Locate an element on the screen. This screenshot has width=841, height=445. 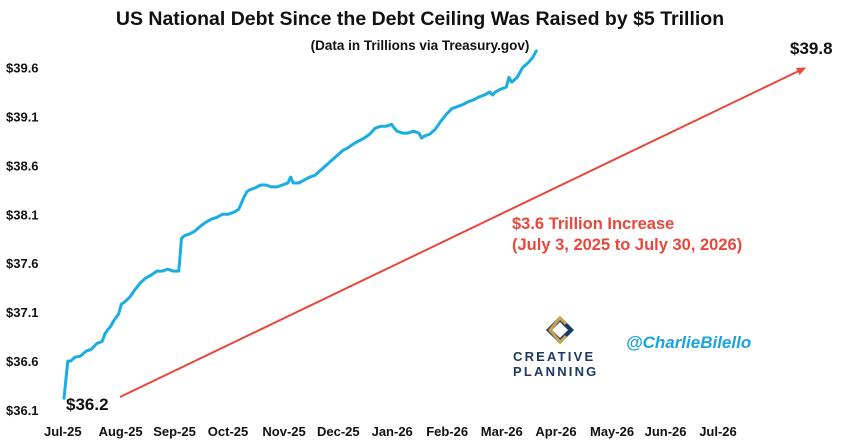
x-tick-label: Apr-26 is located at coordinates (555, 431).